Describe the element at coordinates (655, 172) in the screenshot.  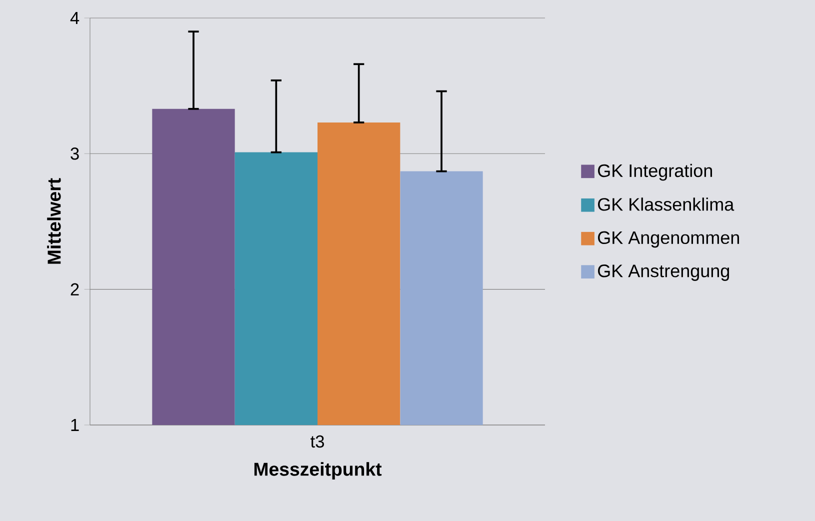
I see `legend-label: GK Integration` at that location.